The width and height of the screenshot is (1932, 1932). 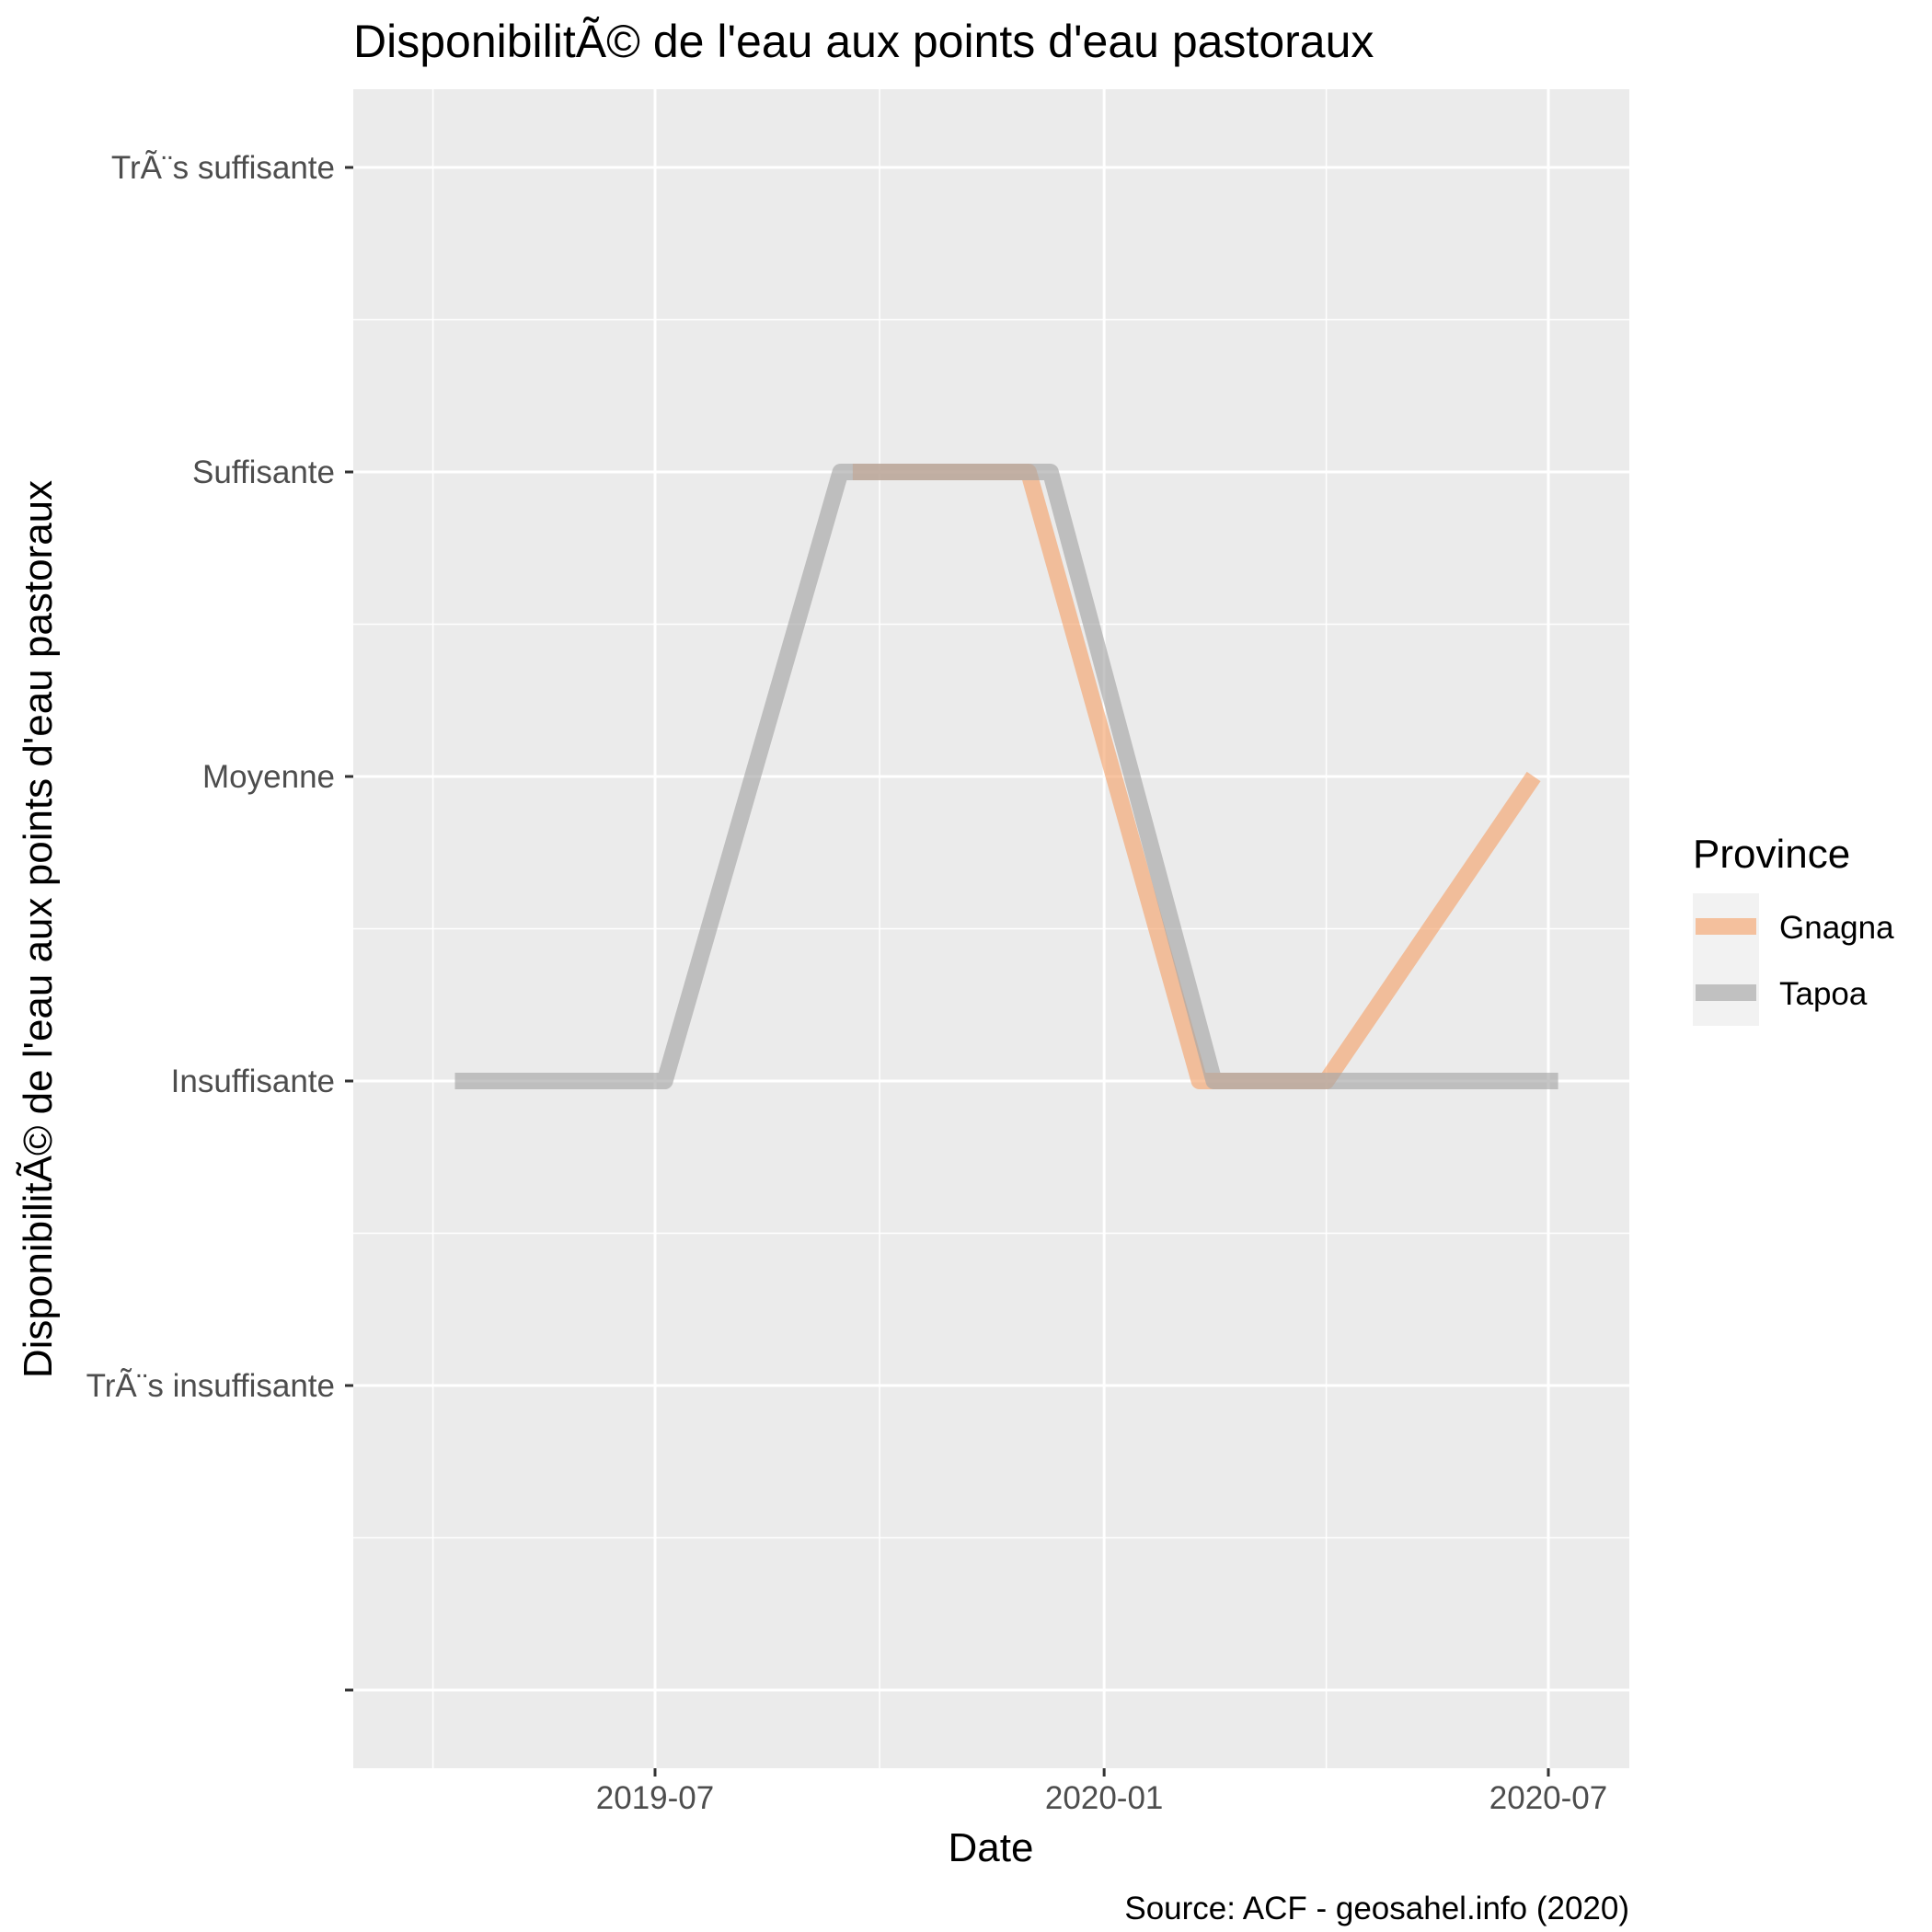 I want to click on legend-label-gnagna: Gnagna, so click(x=1836, y=928).